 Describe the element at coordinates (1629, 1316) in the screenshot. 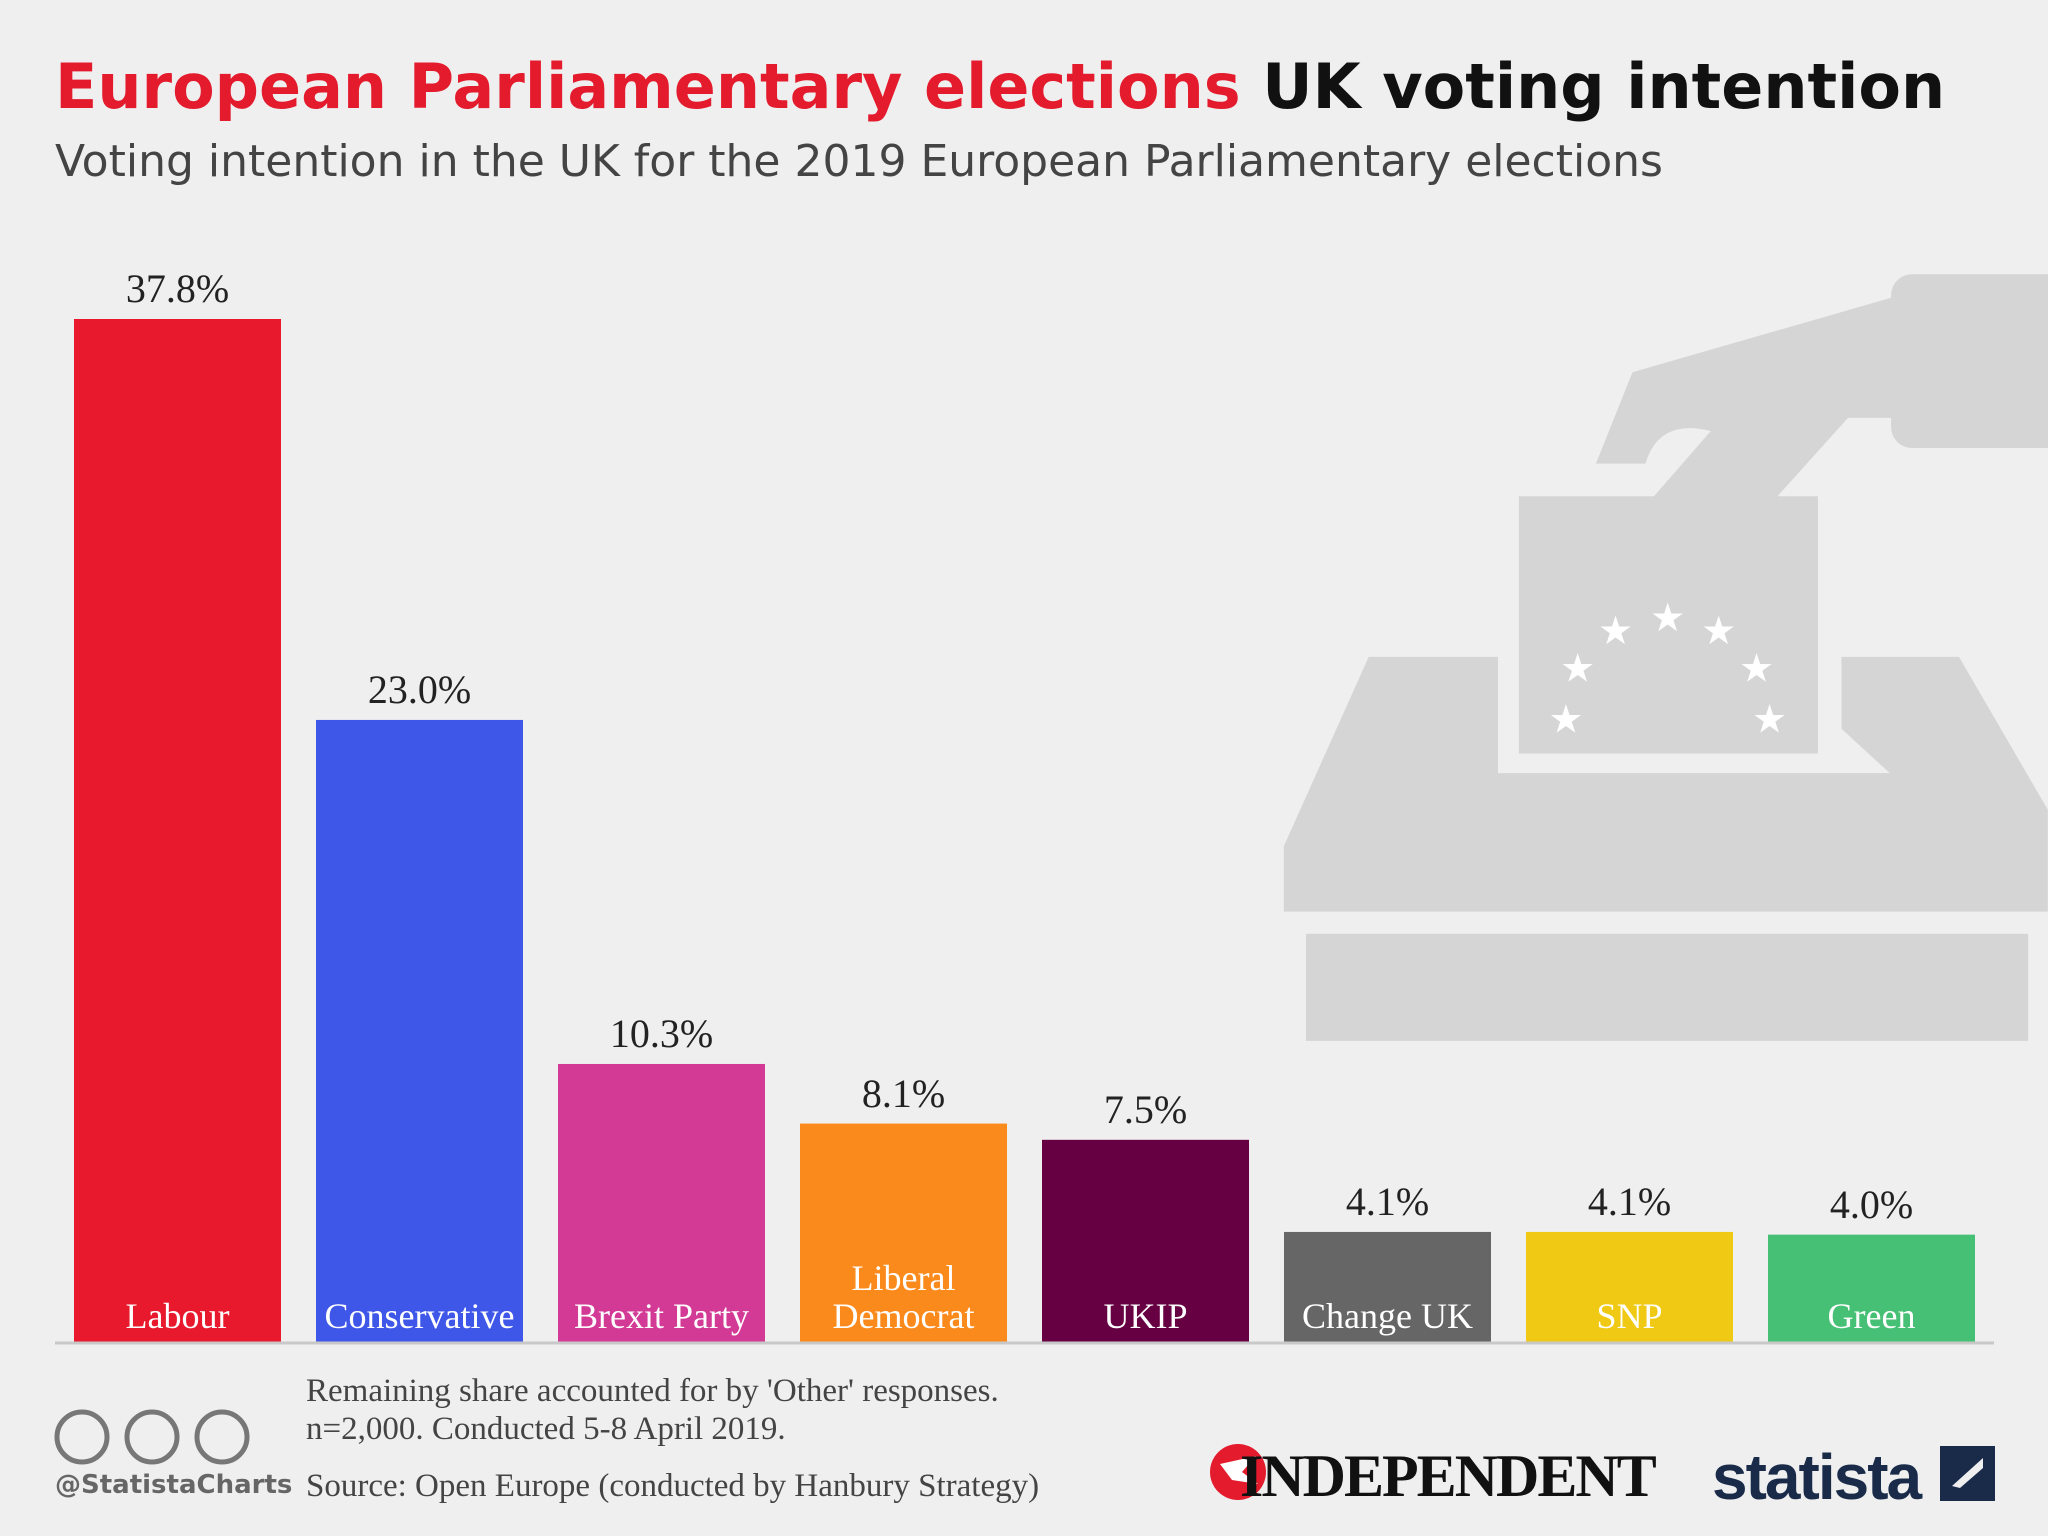

I see `category-label: SNP` at that location.